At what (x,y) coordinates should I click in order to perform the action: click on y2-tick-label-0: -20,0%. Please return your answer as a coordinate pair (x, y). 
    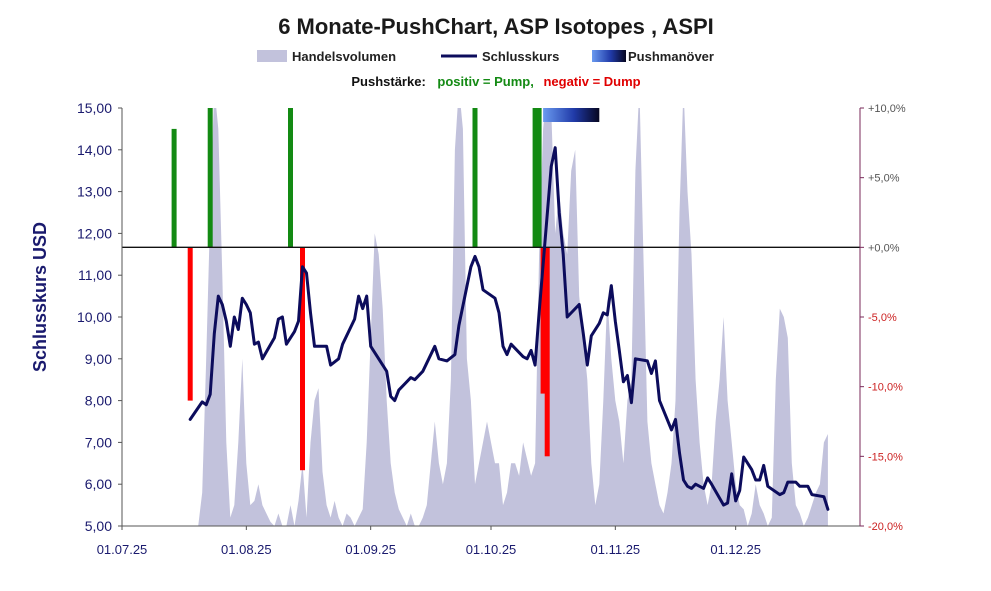
    Looking at the image, I should click on (885, 527).